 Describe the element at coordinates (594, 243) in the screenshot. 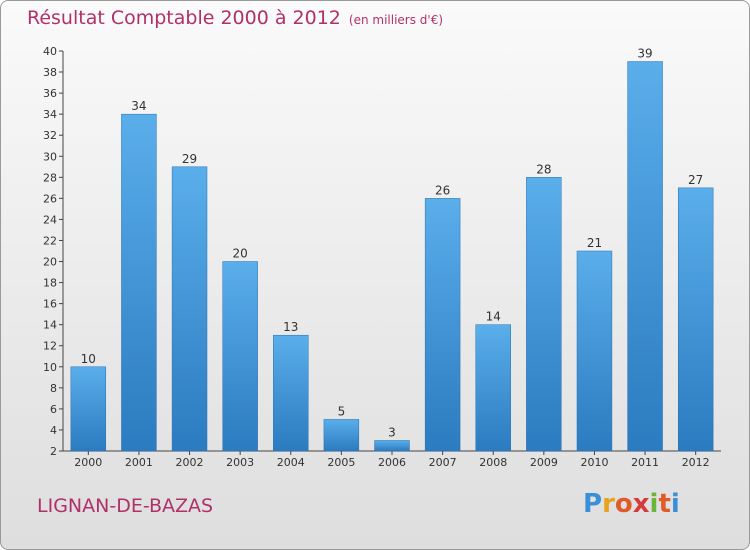

I see `bar-value-label: 21` at that location.